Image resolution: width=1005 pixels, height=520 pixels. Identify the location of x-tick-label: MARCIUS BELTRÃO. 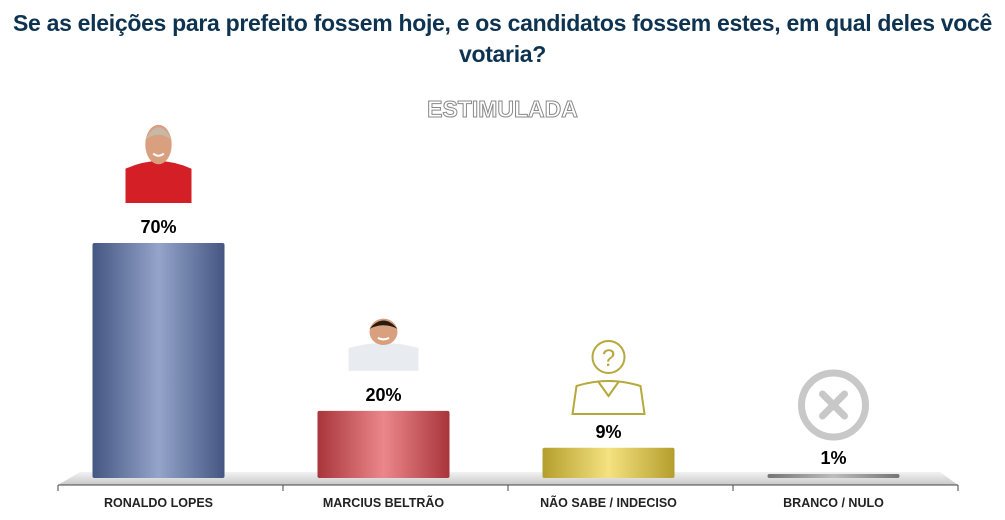
(384, 502).